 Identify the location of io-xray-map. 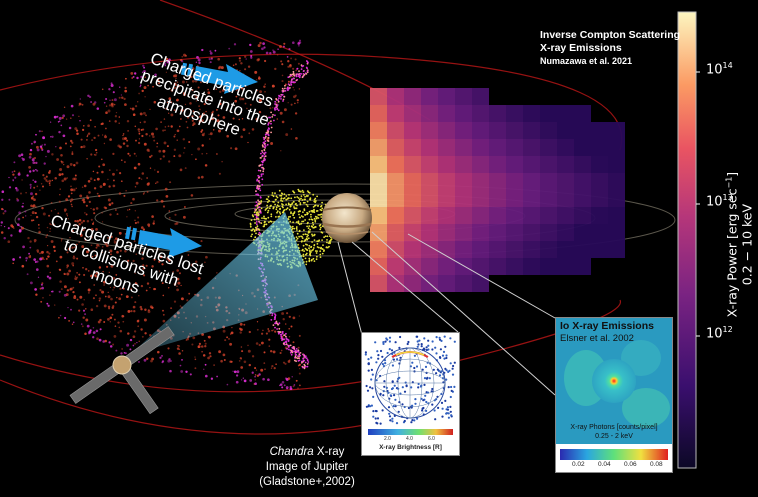
(614, 395).